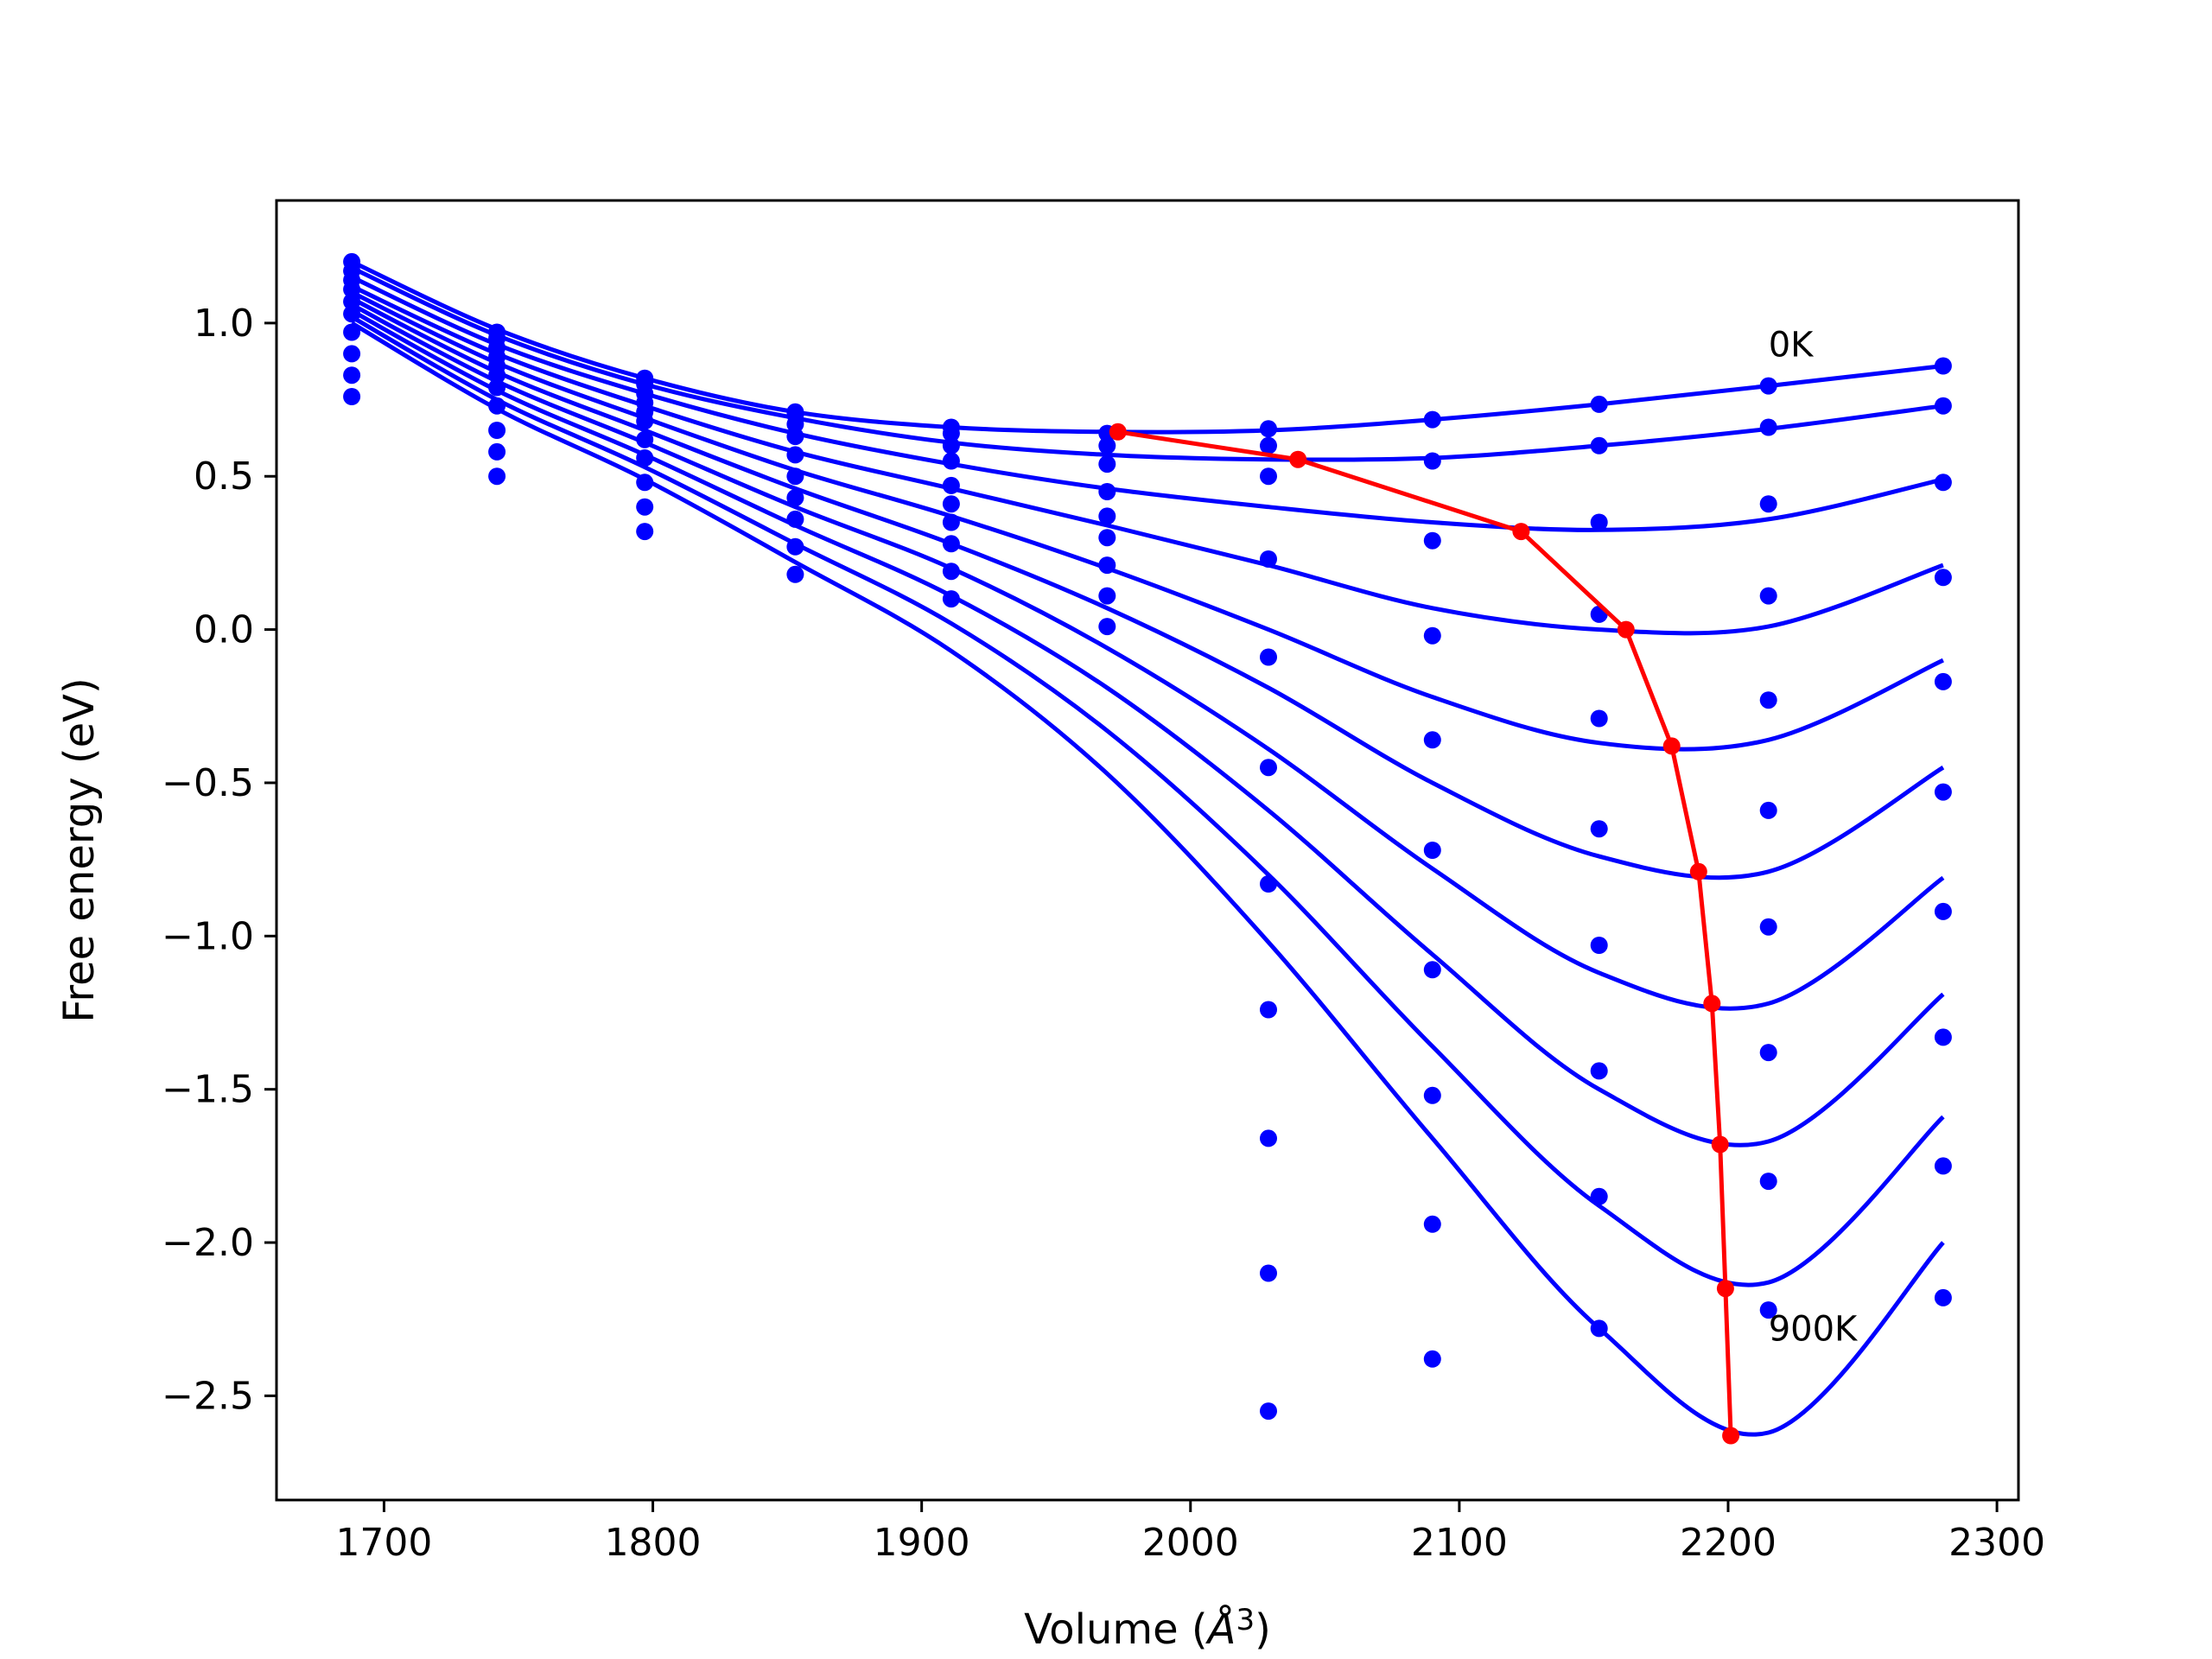 This screenshot has height=1659, width=2212. What do you see at coordinates (922, 1543) in the screenshot?
I see `x-tick-label: 1900` at bounding box center [922, 1543].